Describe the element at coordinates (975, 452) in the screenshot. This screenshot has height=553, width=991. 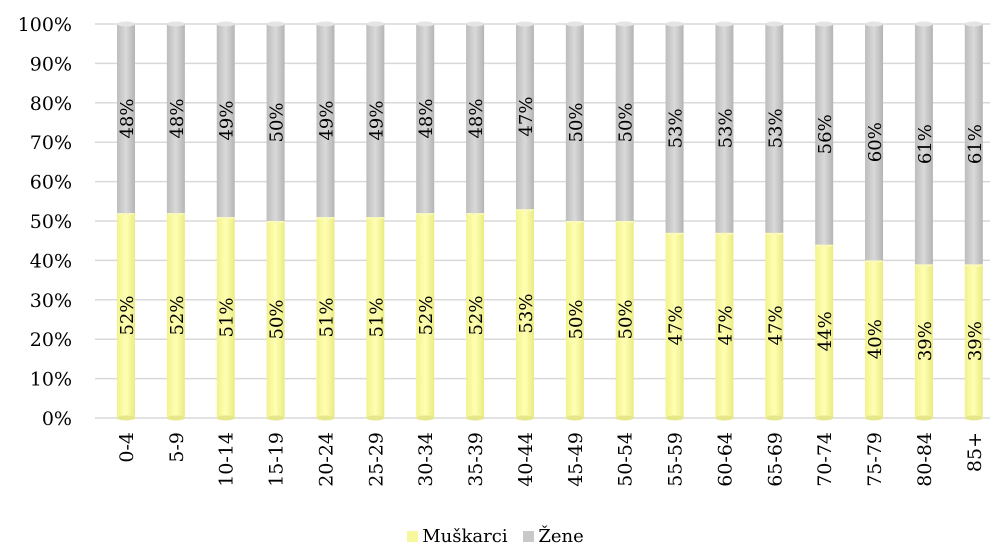
I see `x-tick-label: 85+` at that location.